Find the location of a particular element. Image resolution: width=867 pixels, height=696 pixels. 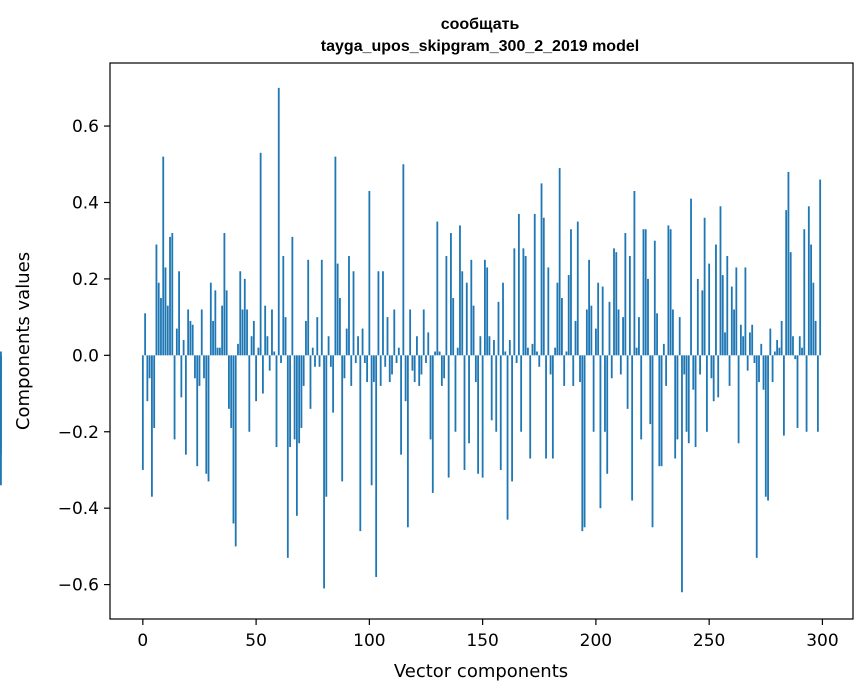

y-tick-label: 0.2 is located at coordinates (85, 280).